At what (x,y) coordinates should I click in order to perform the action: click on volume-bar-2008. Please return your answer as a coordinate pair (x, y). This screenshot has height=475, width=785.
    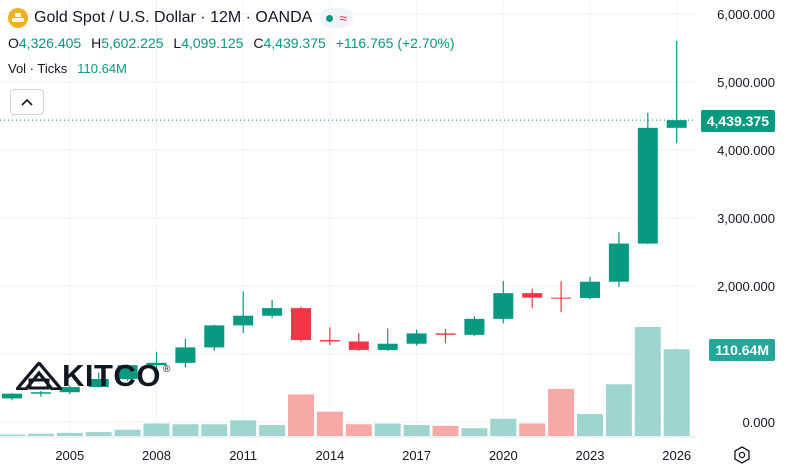
    Looking at the image, I should click on (156, 429).